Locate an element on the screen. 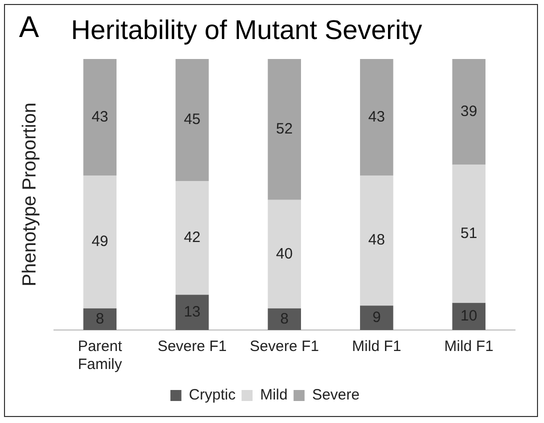 This screenshot has height=423, width=544. chart-title: Heritability of Mutant Severity is located at coordinates (246, 30).